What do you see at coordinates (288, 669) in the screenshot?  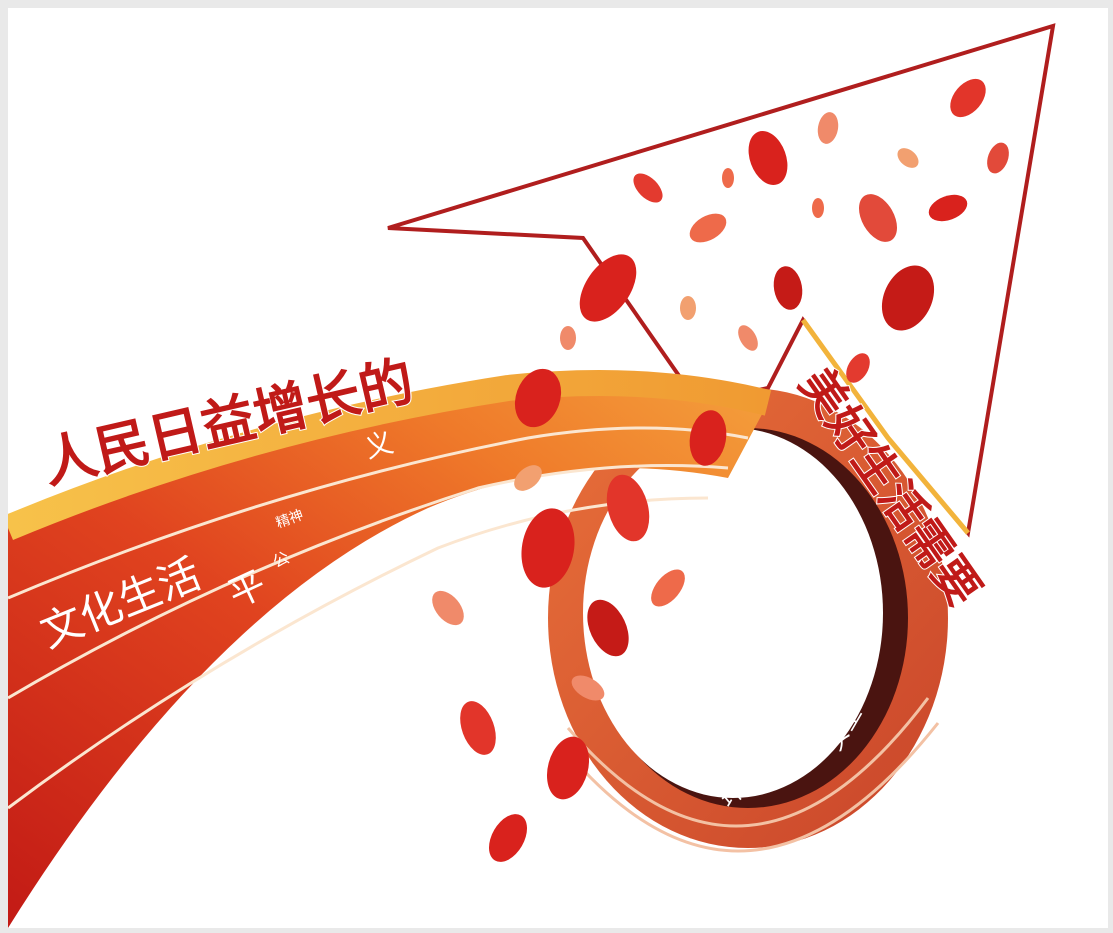 I see `ribbon-label-law: 治` at bounding box center [288, 669].